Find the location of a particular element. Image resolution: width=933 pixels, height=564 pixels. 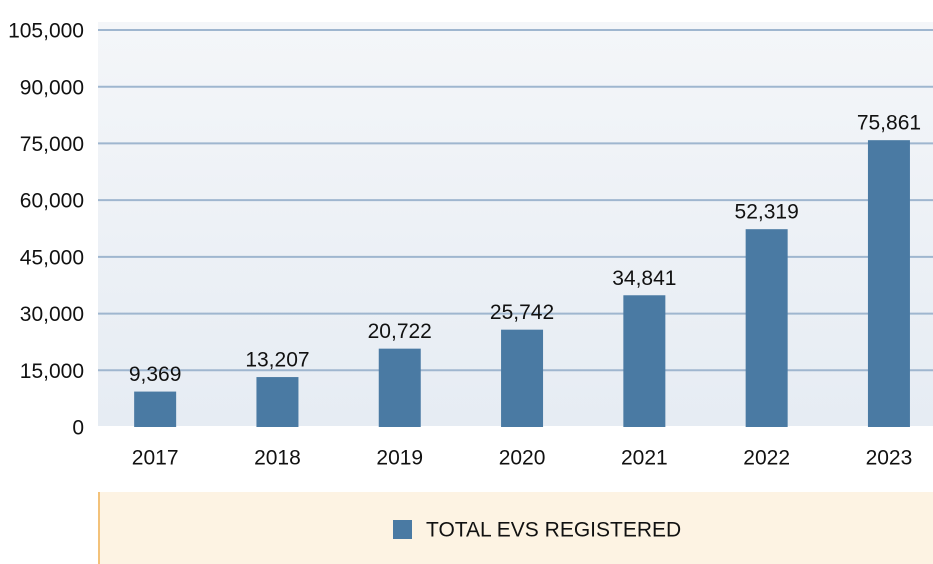

value-label: 9,369 is located at coordinates (155, 374).